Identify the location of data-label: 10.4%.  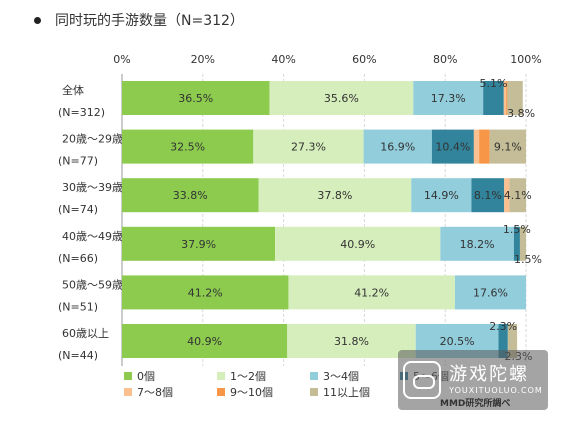
(452, 147).